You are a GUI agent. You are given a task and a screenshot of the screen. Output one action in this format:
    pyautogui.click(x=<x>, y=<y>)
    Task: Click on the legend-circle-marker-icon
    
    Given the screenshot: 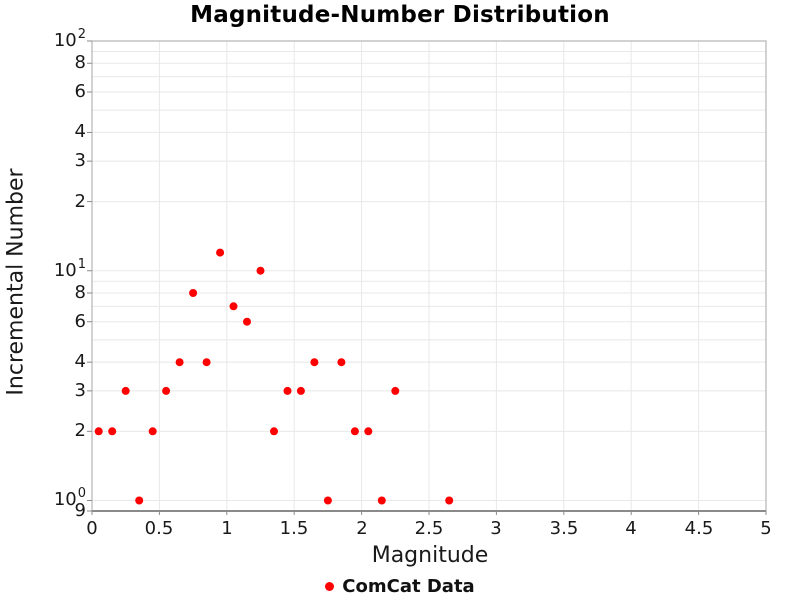 What is the action you would take?
    pyautogui.click(x=330, y=586)
    